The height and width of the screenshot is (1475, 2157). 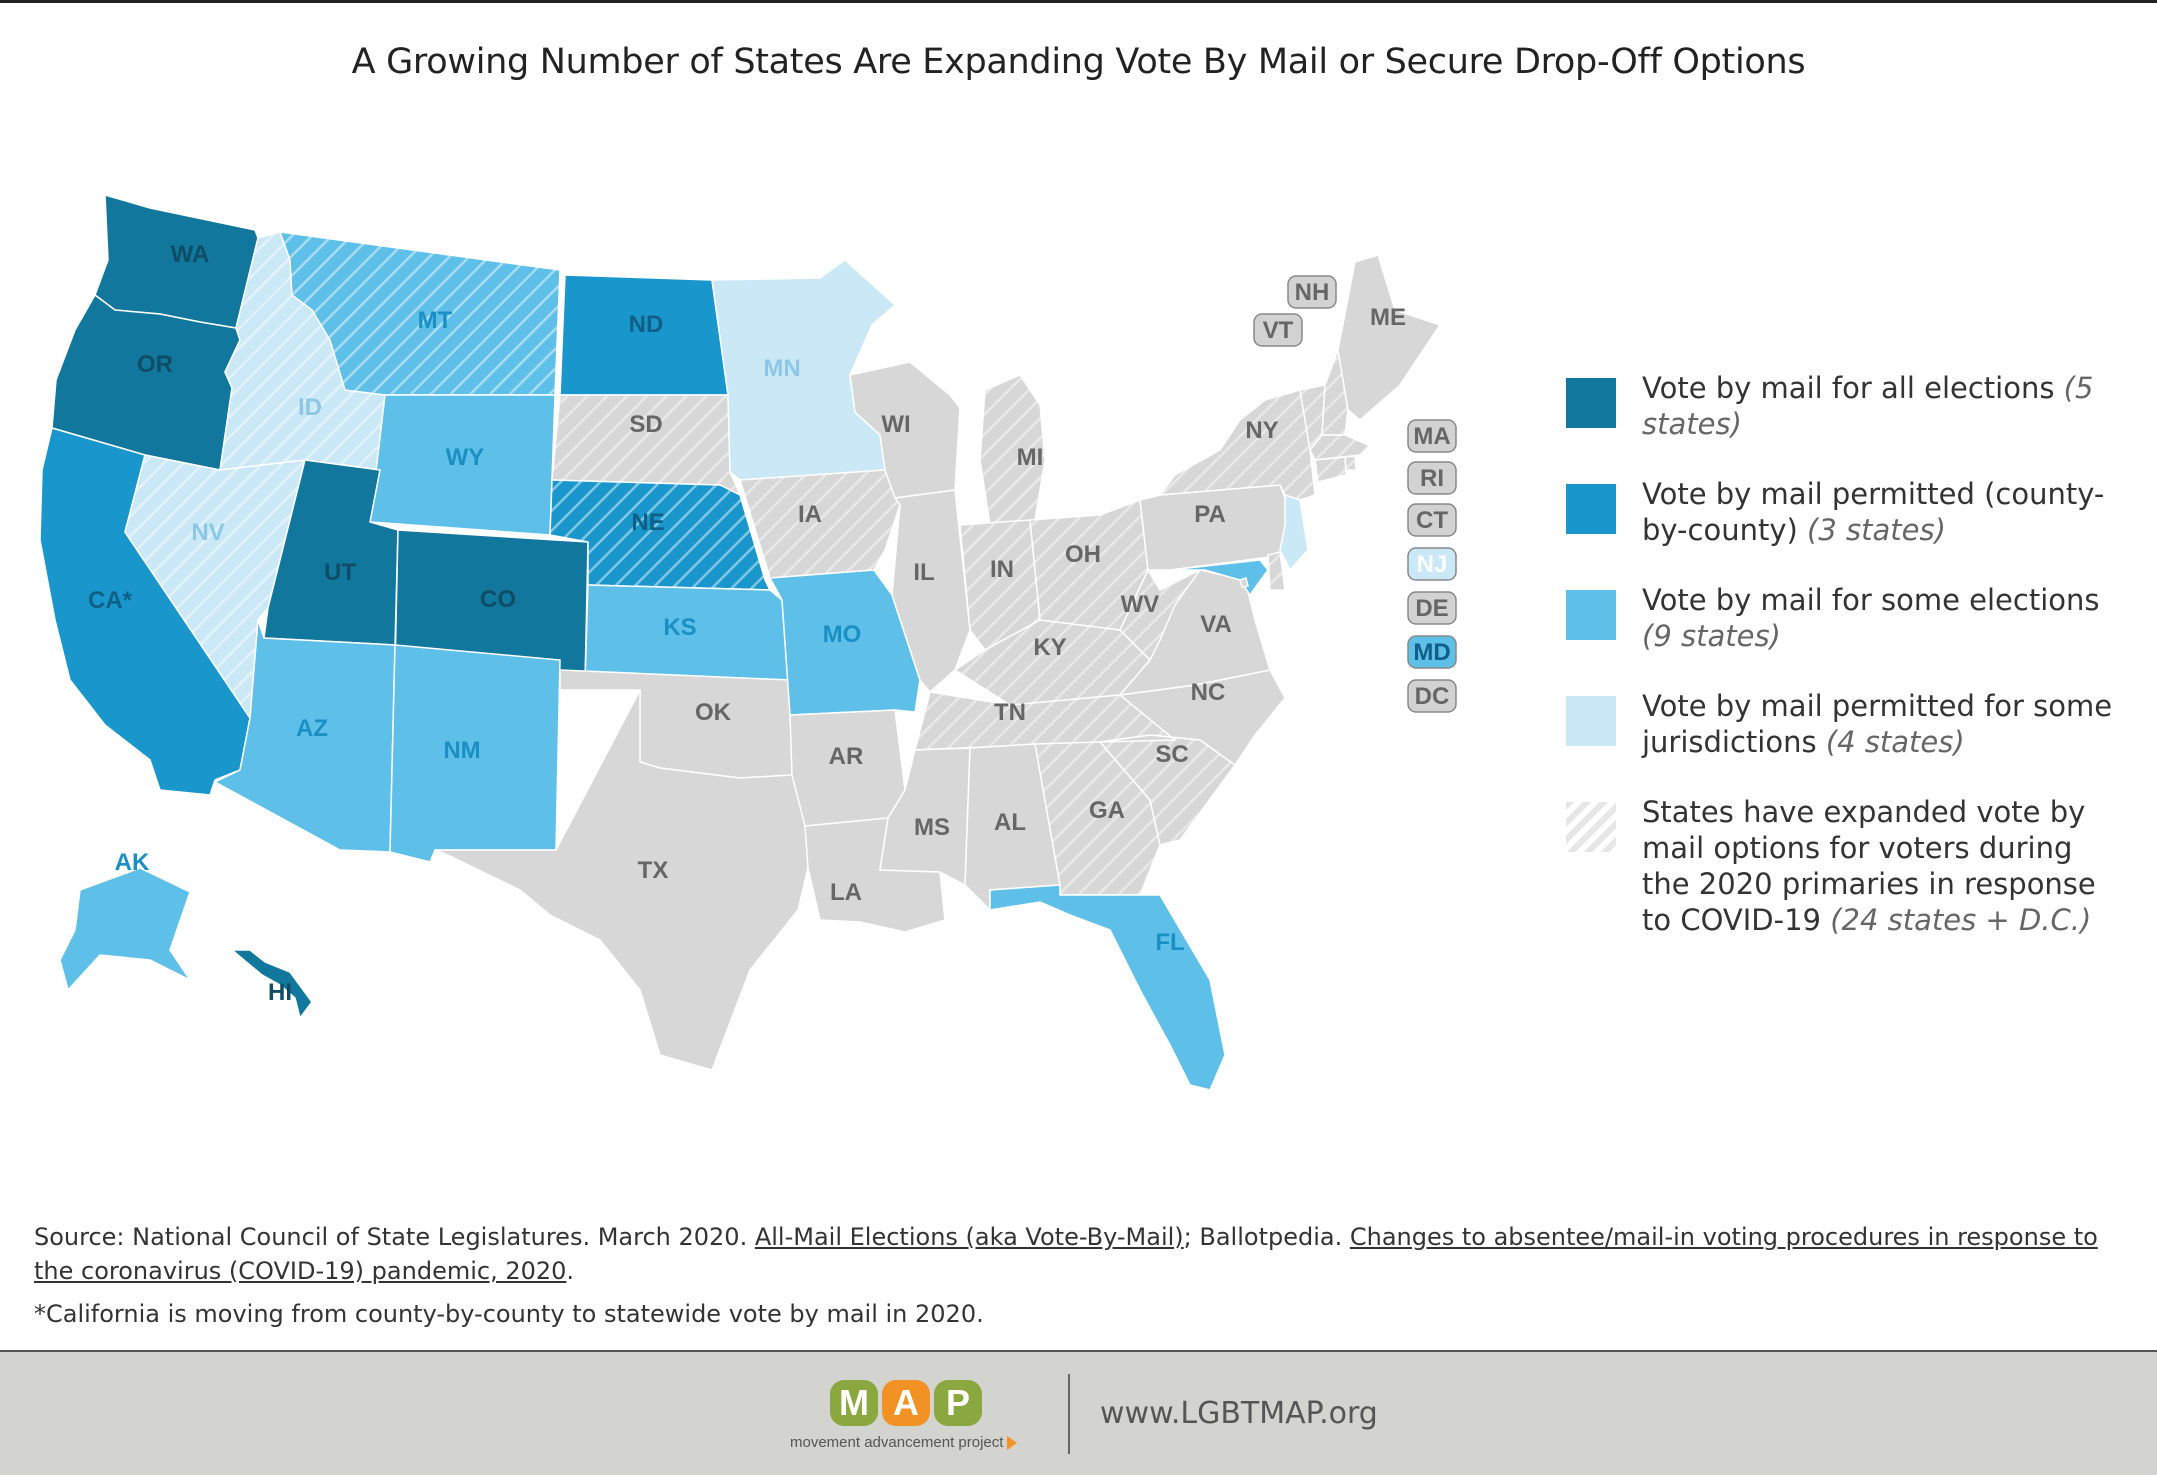 I want to click on state-label-ma: MA, so click(x=1431, y=436).